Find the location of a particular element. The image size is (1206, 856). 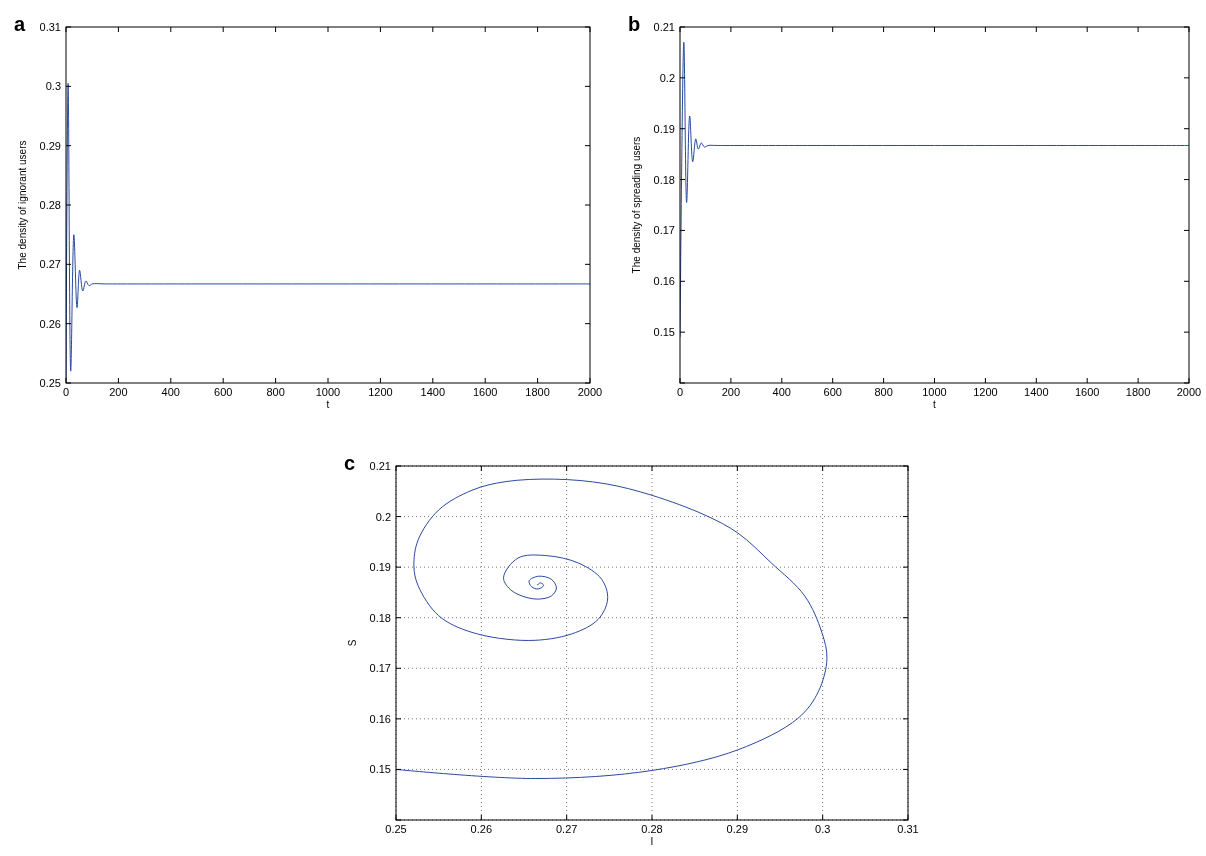

y-tick-label: 0.31 is located at coordinates (50, 27).